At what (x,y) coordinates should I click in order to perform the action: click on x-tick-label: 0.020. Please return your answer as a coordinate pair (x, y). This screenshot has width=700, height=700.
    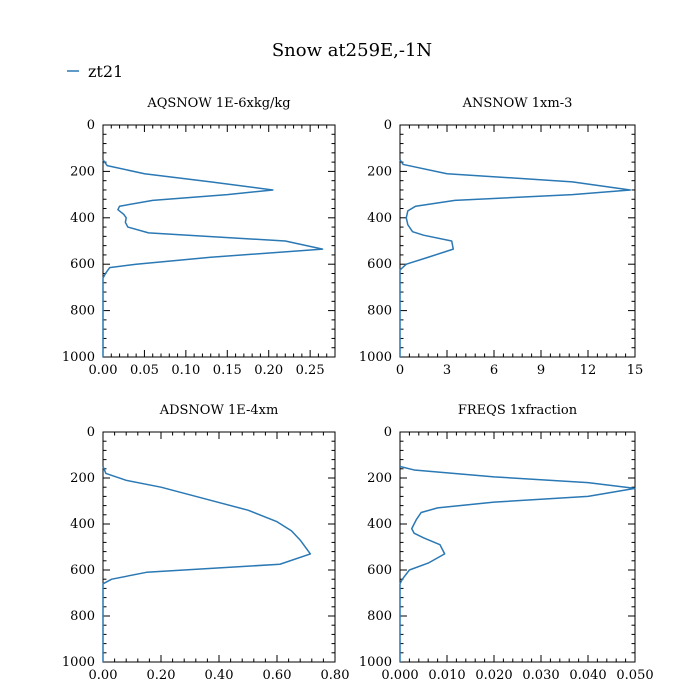
    Looking at the image, I should click on (493, 675).